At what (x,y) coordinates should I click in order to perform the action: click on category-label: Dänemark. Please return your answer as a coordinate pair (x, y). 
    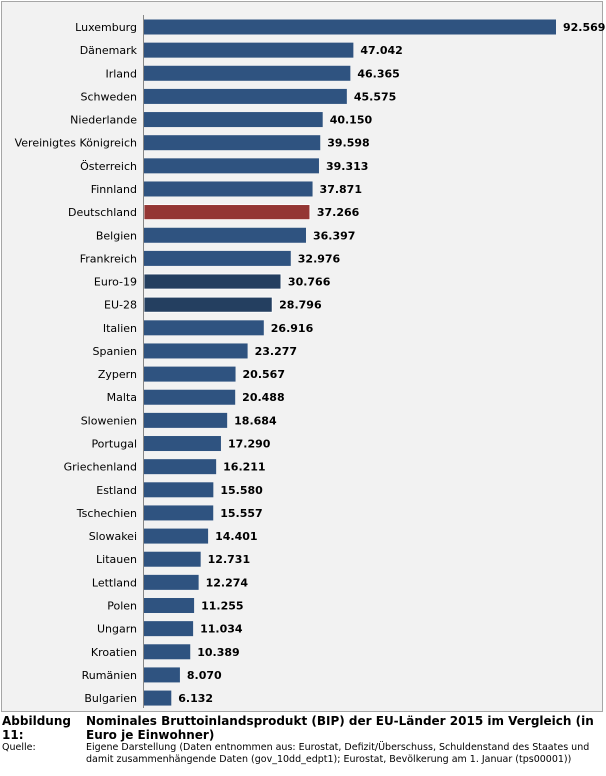
    Looking at the image, I should click on (109, 50).